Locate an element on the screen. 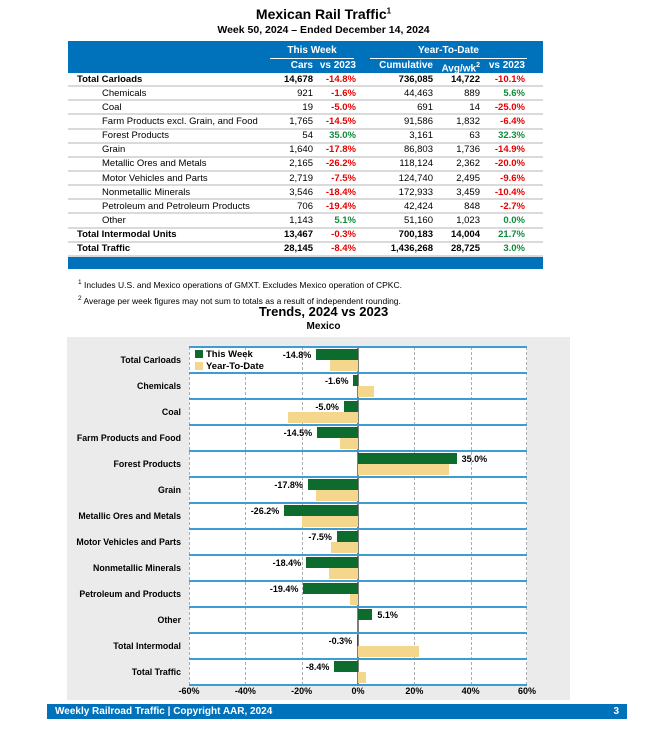 This screenshot has width=647, height=729. week-vs2023-value: -14.5% is located at coordinates (340, 121).